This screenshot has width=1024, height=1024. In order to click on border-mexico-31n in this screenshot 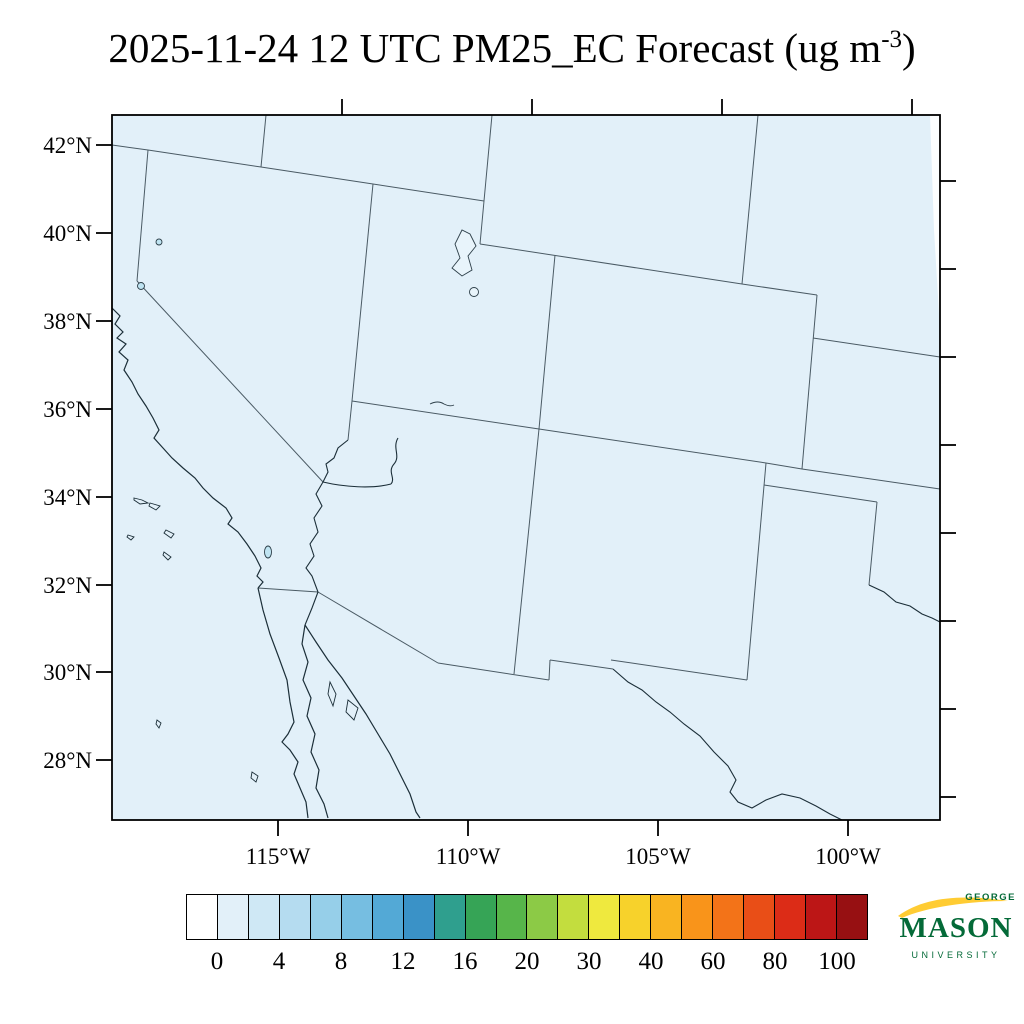, I will do `click(493, 671)`.